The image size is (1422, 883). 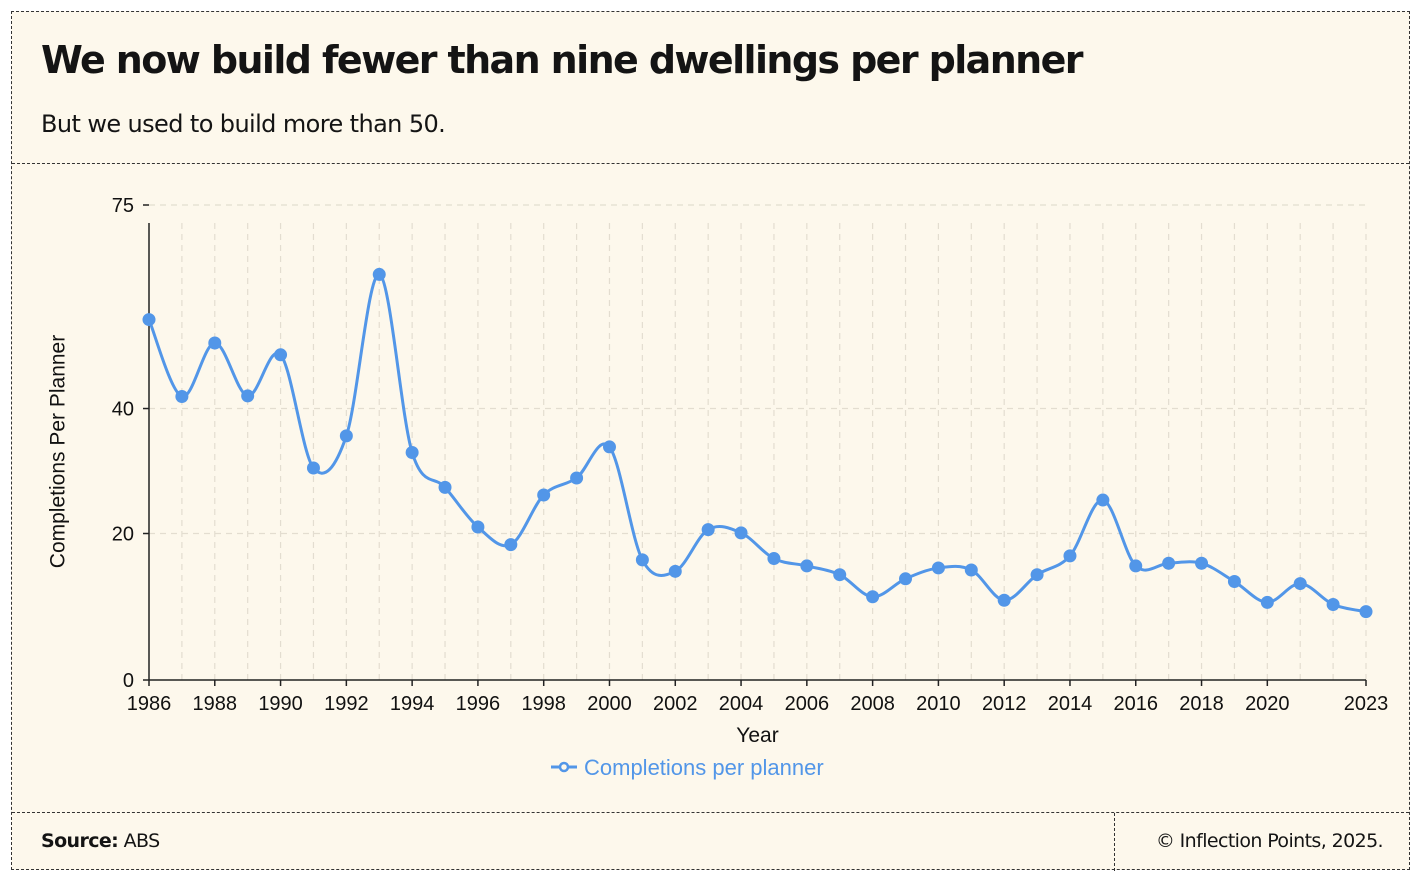 What do you see at coordinates (149, 704) in the screenshot?
I see `x-tick-label: 1986` at bounding box center [149, 704].